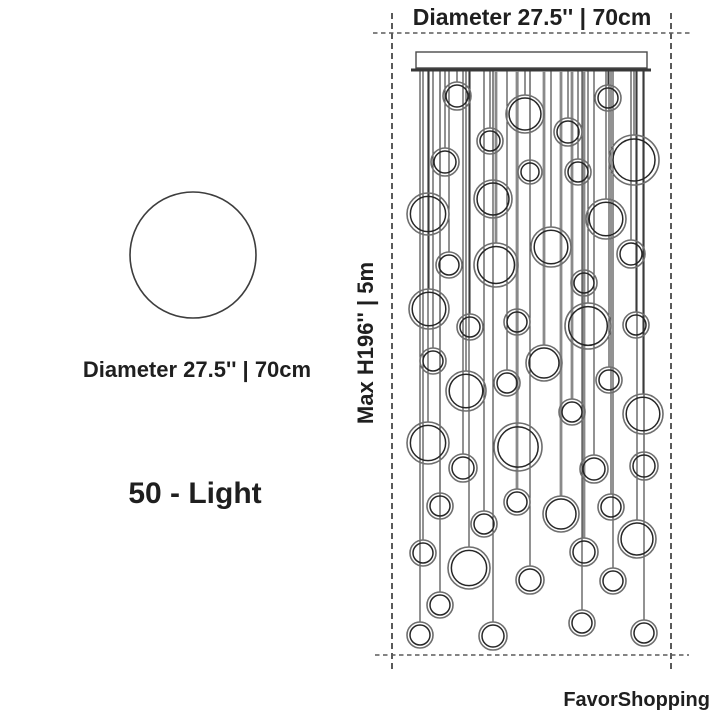  Describe the element at coordinates (195, 493) in the screenshot. I see `light-count-label: 50 - Light` at that location.